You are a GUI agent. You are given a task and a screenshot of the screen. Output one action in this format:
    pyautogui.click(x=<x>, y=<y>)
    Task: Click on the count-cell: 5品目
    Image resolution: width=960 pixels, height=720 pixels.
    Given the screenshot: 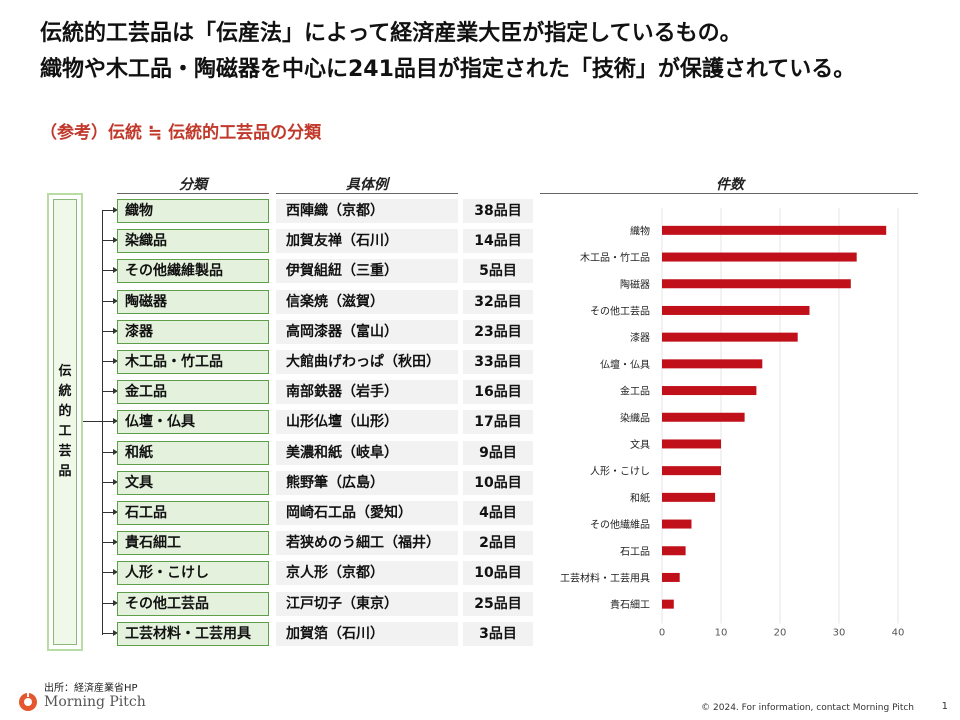 What is the action you would take?
    pyautogui.click(x=498, y=271)
    